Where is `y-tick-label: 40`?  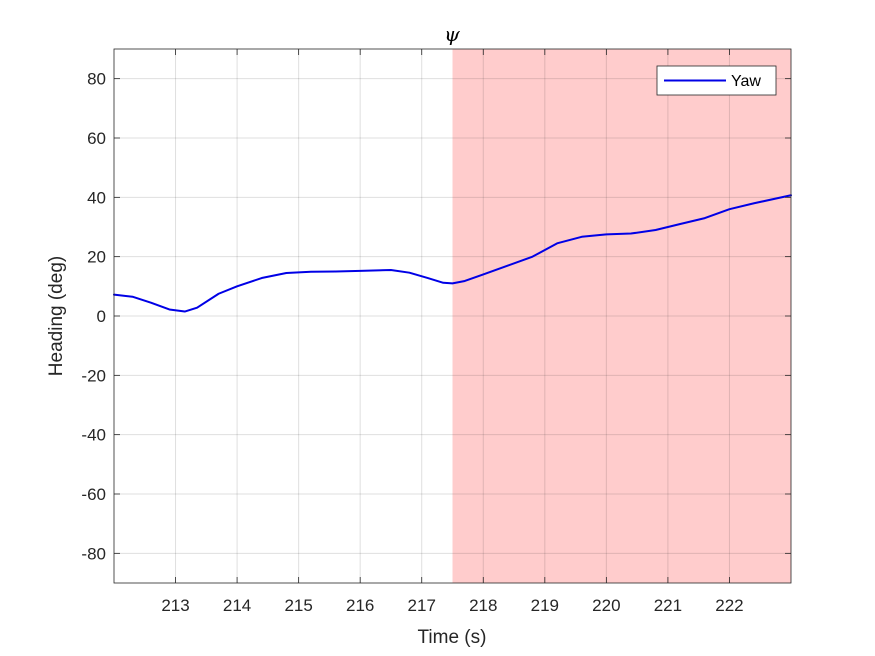
y-tick-label: 40 is located at coordinates (96, 197).